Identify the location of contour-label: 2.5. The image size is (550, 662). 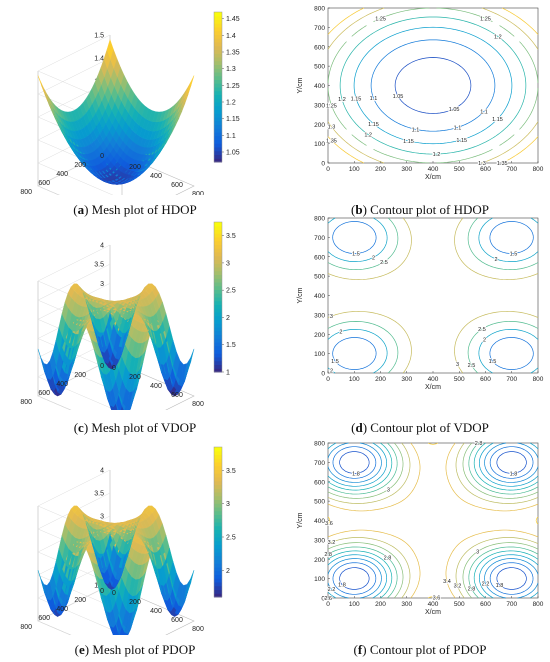
(472, 366).